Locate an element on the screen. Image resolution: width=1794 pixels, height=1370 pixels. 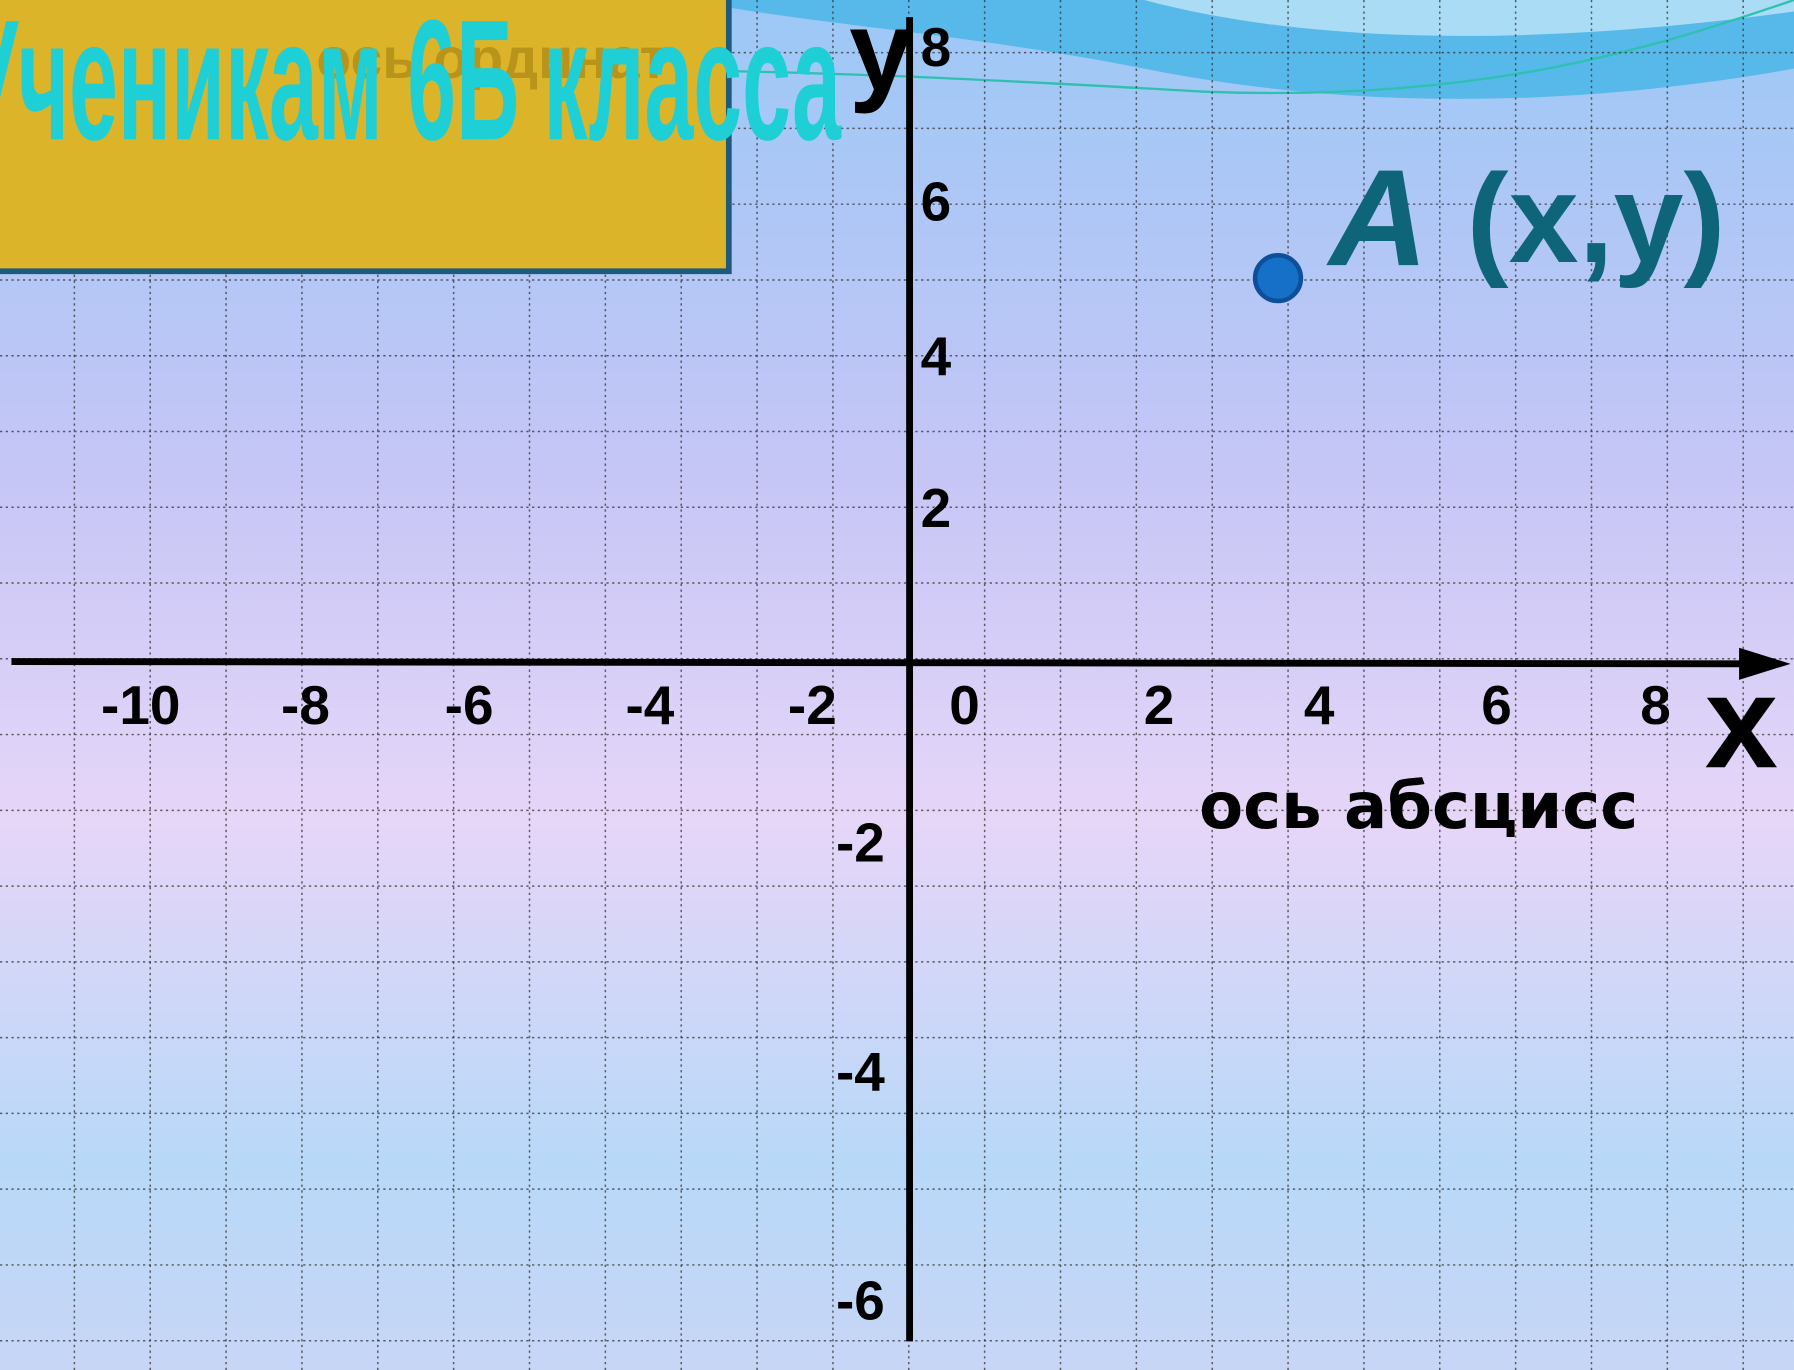
x-axis-name: х is located at coordinates (1741, 721).